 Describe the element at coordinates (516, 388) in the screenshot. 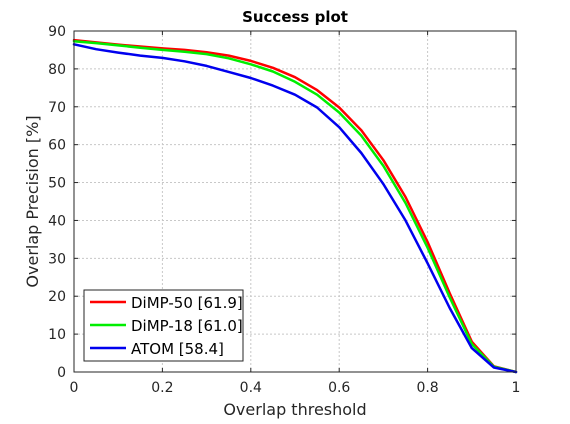

I see `x-tick-label: 1` at that location.